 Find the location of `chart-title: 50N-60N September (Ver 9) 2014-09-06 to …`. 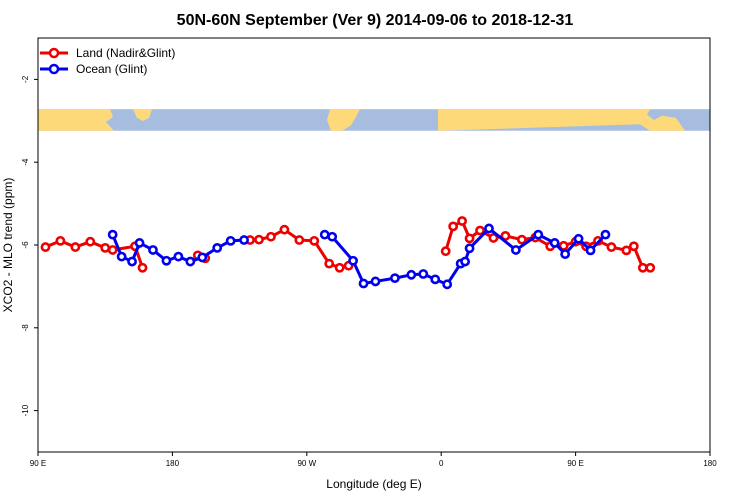

chart-title: 50N-60N September (Ver 9) 2014-09-06 to … is located at coordinates (375, 20).